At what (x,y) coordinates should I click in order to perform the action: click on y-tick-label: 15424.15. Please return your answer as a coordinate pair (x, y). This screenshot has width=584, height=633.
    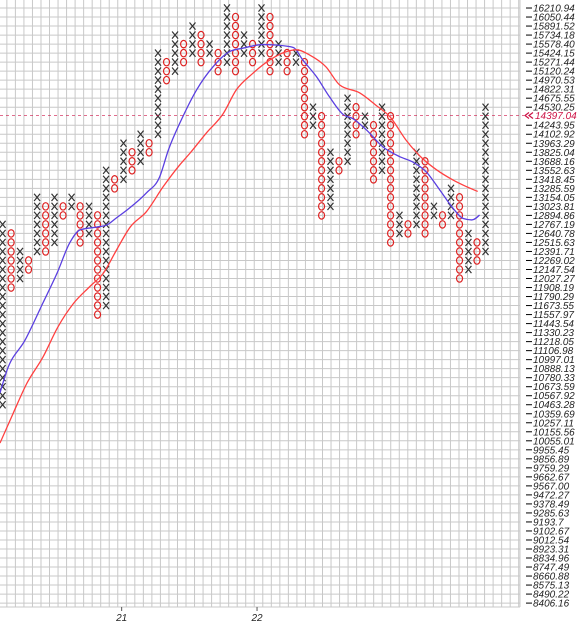
    Looking at the image, I should click on (554, 54).